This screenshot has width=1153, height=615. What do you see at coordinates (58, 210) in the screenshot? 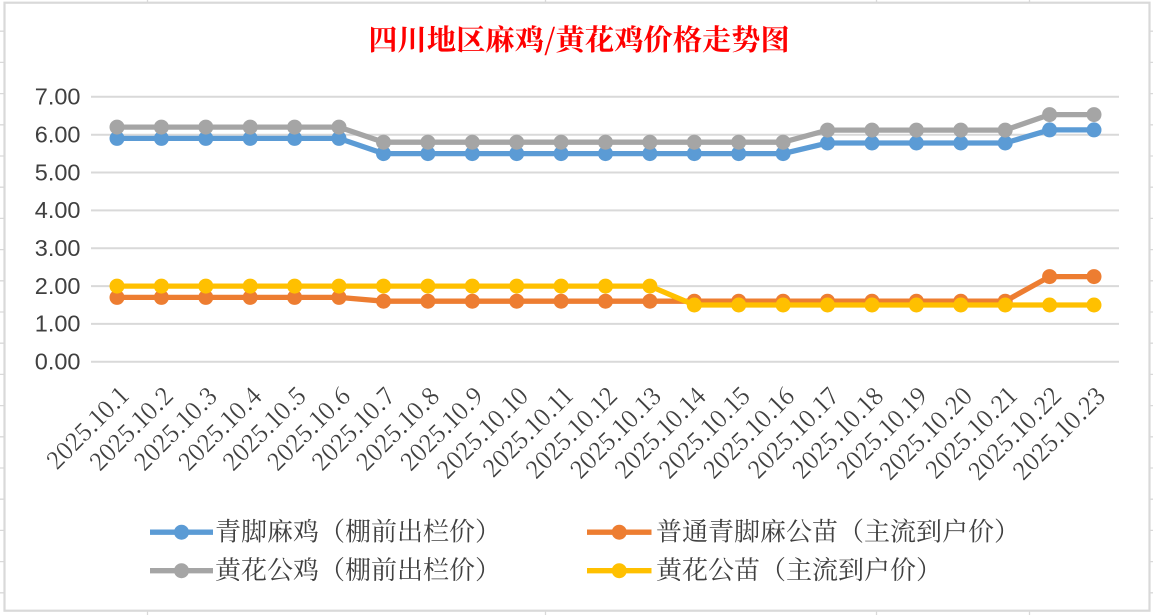
I see `svg-text: 4.00` at bounding box center [58, 210].